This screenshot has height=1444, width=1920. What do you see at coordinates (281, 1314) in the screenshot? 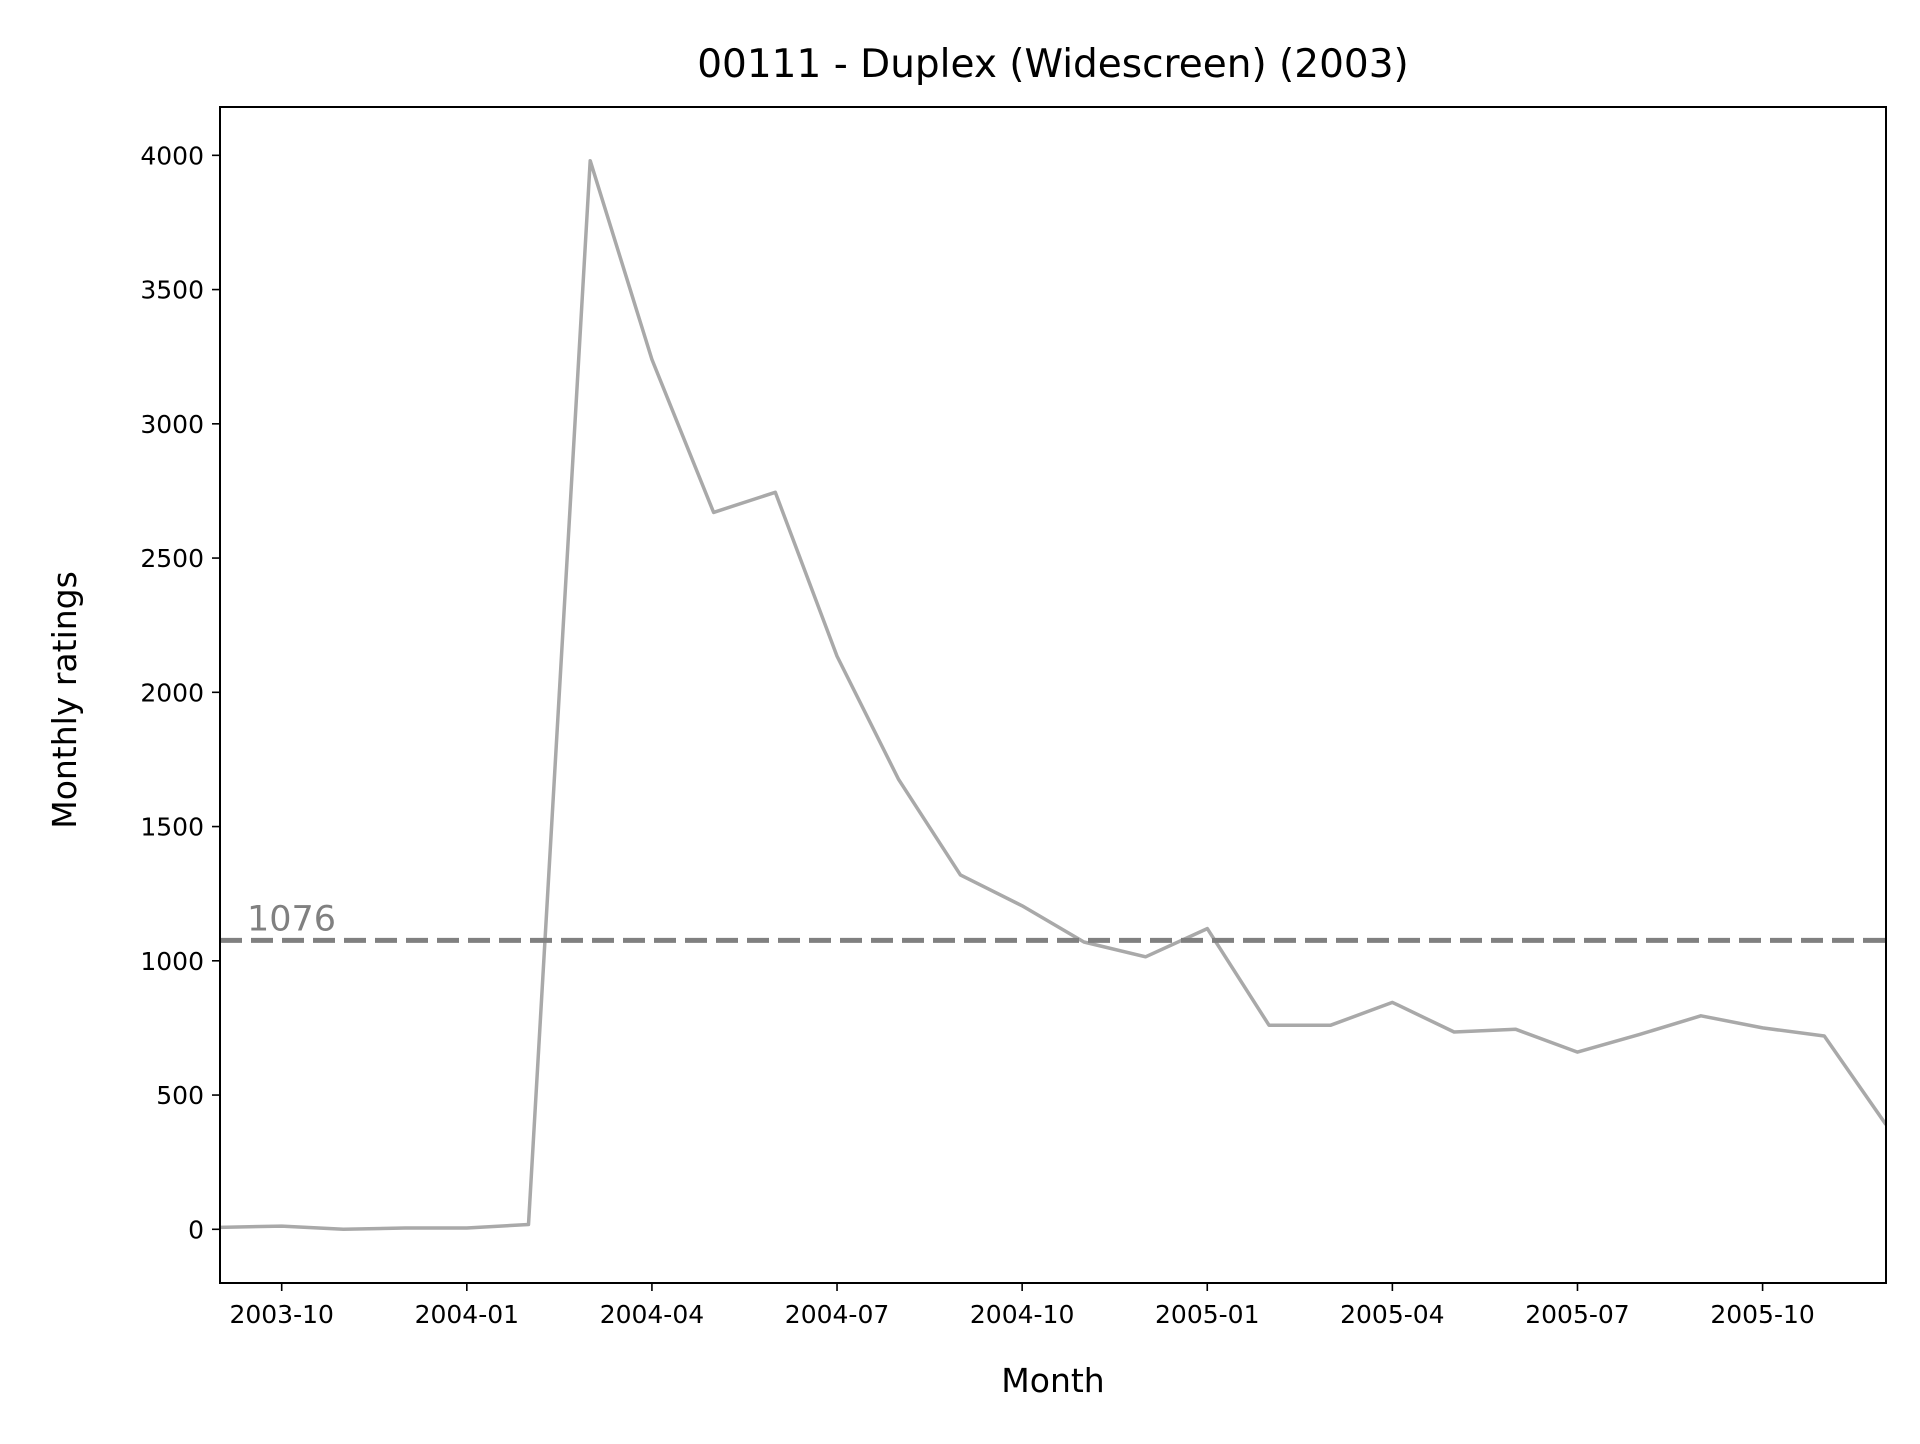
I see `x-tick-label: 2003-10` at bounding box center [281, 1314].